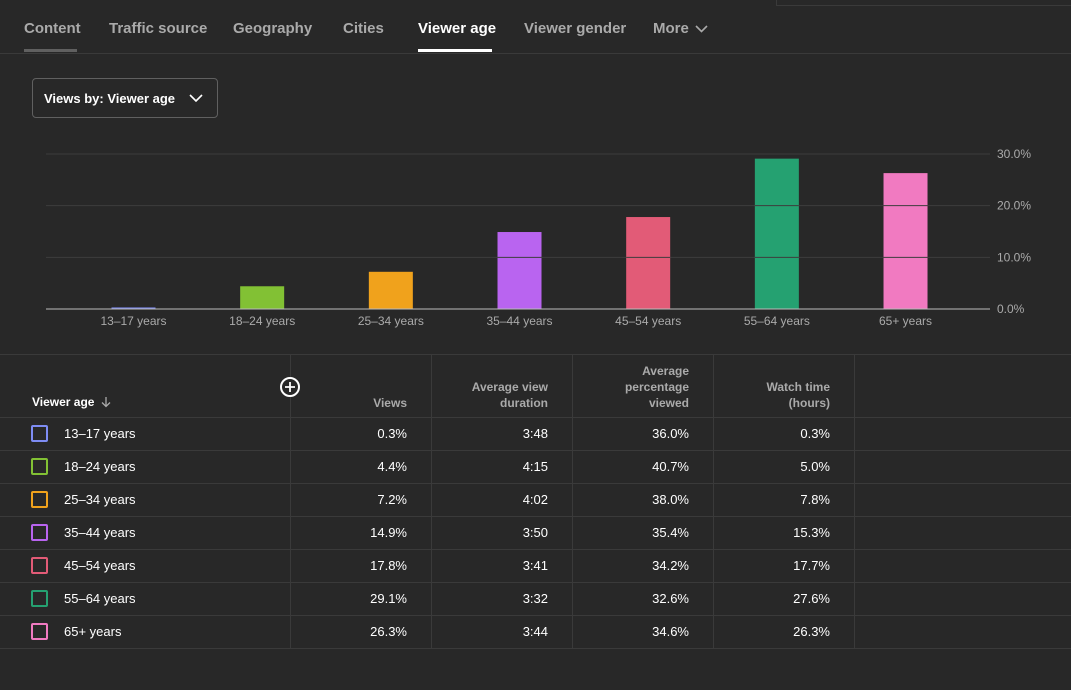  Describe the element at coordinates (100, 565) in the screenshot. I see `row-label: 45–54 years` at that location.